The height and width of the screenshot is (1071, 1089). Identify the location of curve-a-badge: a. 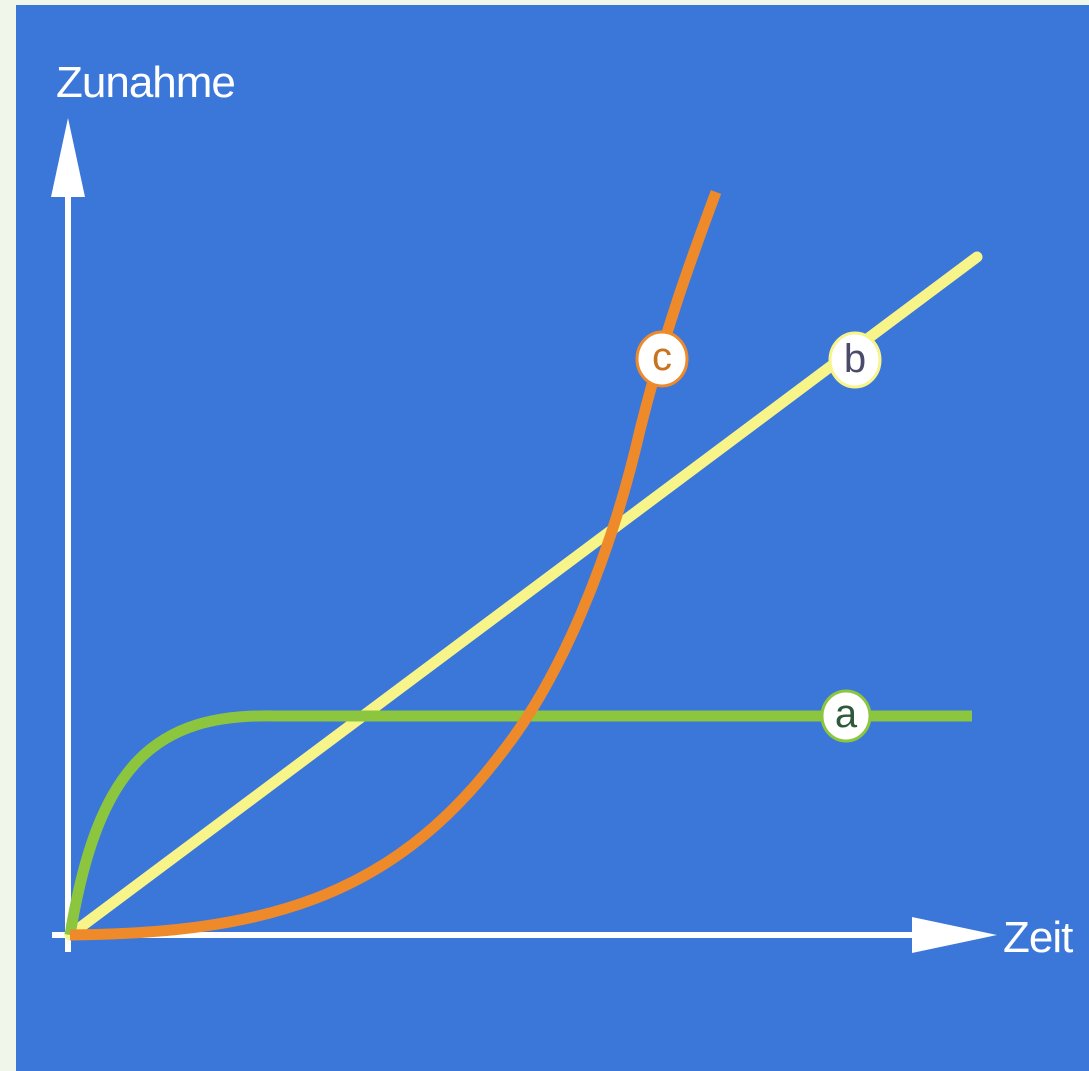
(846, 716).